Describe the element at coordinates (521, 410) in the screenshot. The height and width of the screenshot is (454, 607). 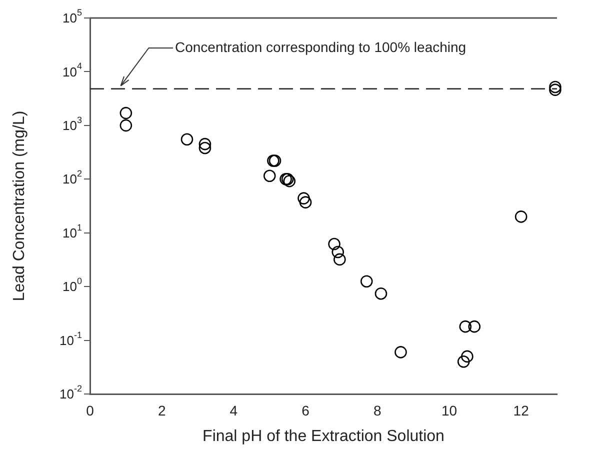
I see `x-tick-label: 12` at that location.